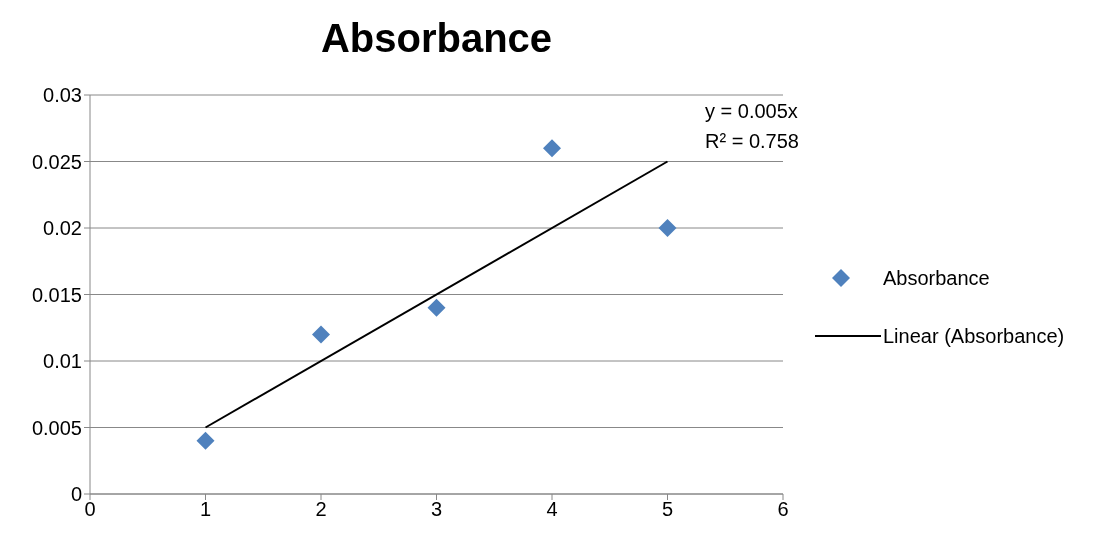 Image resolution: width=1112 pixels, height=542 pixels. Describe the element at coordinates (974, 336) in the screenshot. I see `legend-label: Linear (Absorbance)` at that location.